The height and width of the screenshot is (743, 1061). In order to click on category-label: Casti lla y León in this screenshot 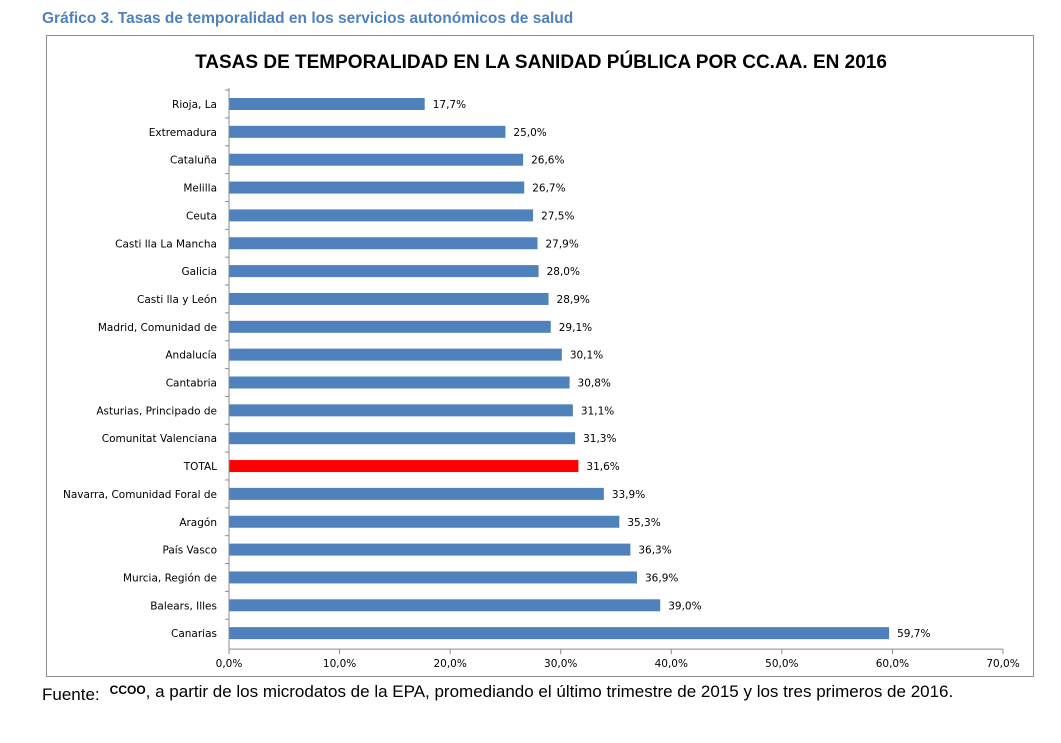, I will do `click(177, 300)`.